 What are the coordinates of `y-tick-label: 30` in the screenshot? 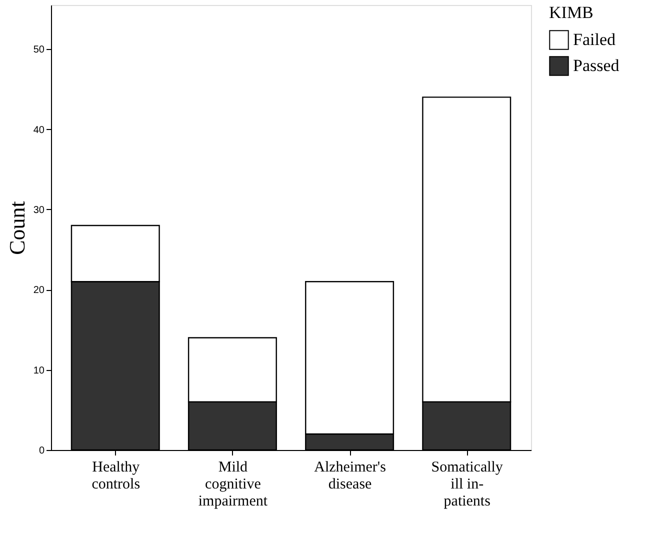 It's located at (39, 210).